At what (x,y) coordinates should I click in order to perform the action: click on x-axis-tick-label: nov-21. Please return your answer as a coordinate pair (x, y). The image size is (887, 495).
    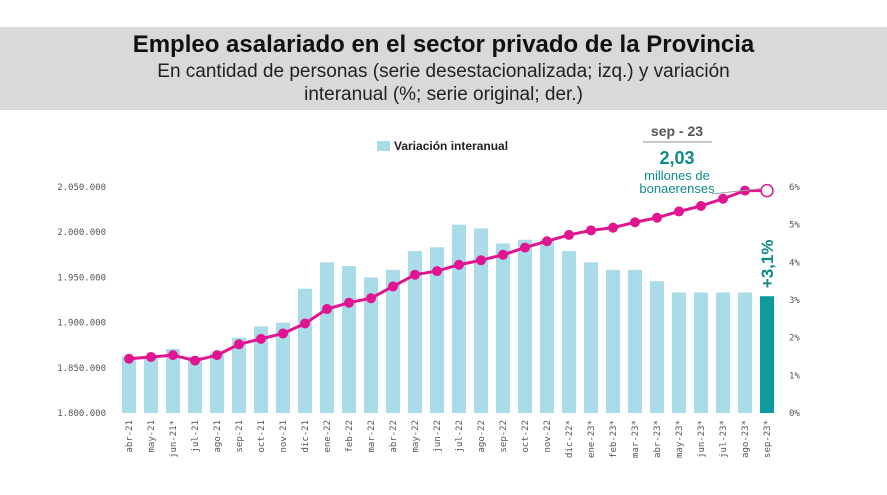
    Looking at the image, I should click on (284, 436).